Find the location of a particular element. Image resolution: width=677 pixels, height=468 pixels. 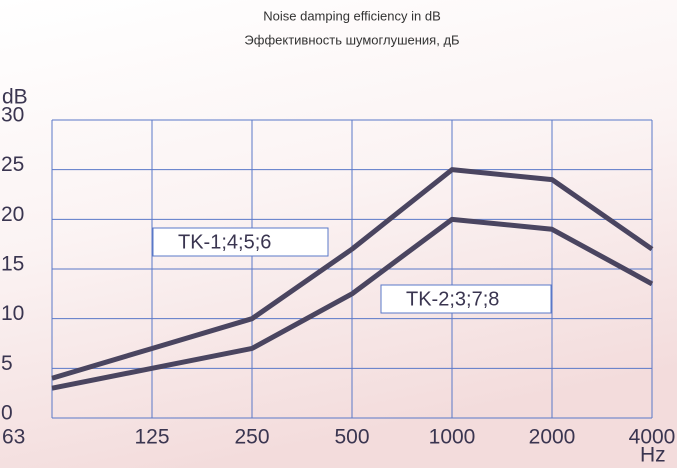

y-tick-label: 5 is located at coordinates (7, 363).